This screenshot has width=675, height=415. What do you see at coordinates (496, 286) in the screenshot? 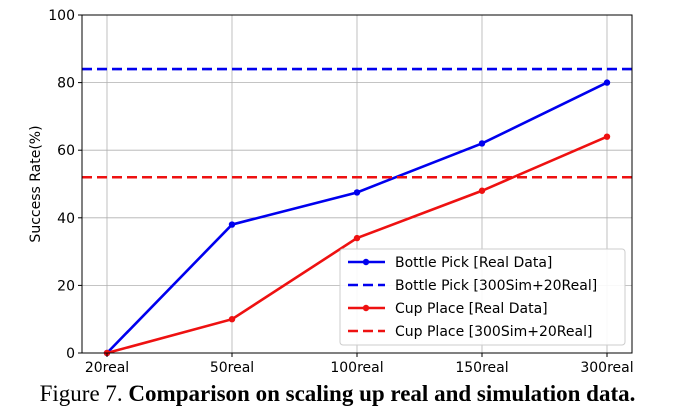
I see `legend-label-1: Bottle Pick [300Sim+20Real]` at bounding box center [496, 286].